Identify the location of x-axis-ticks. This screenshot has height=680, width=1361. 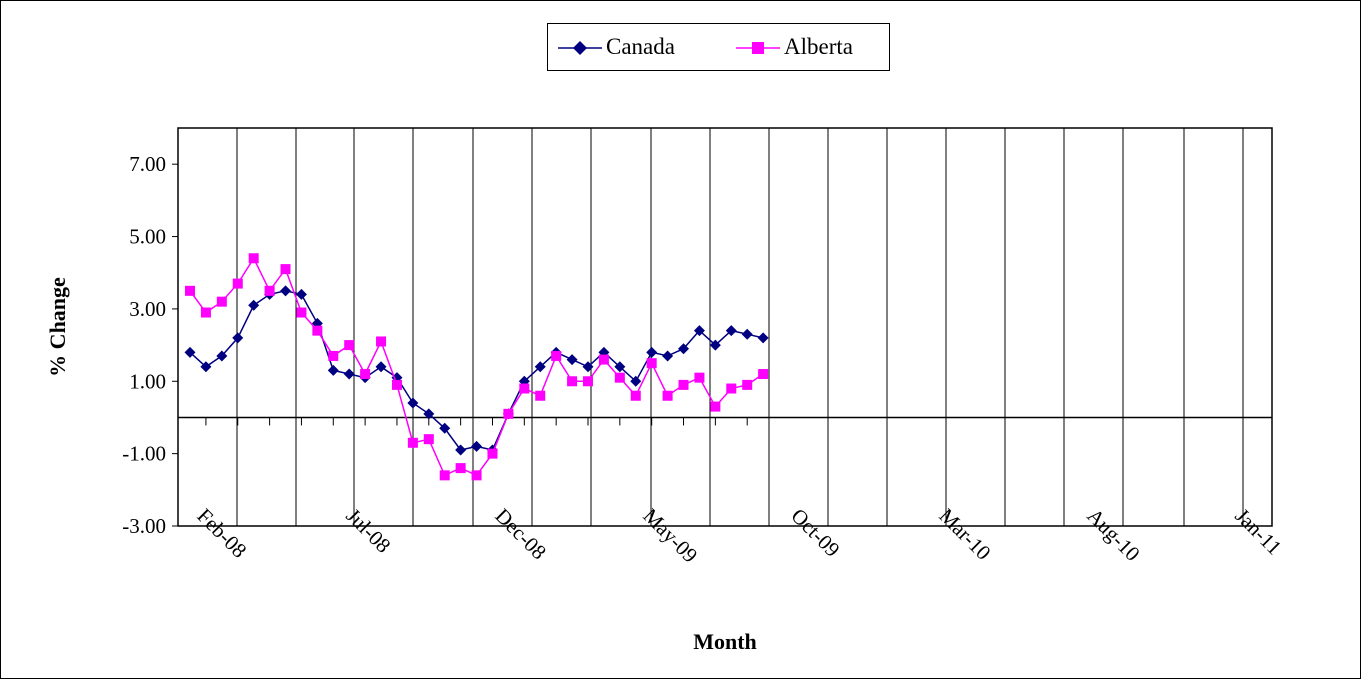
(476, 421).